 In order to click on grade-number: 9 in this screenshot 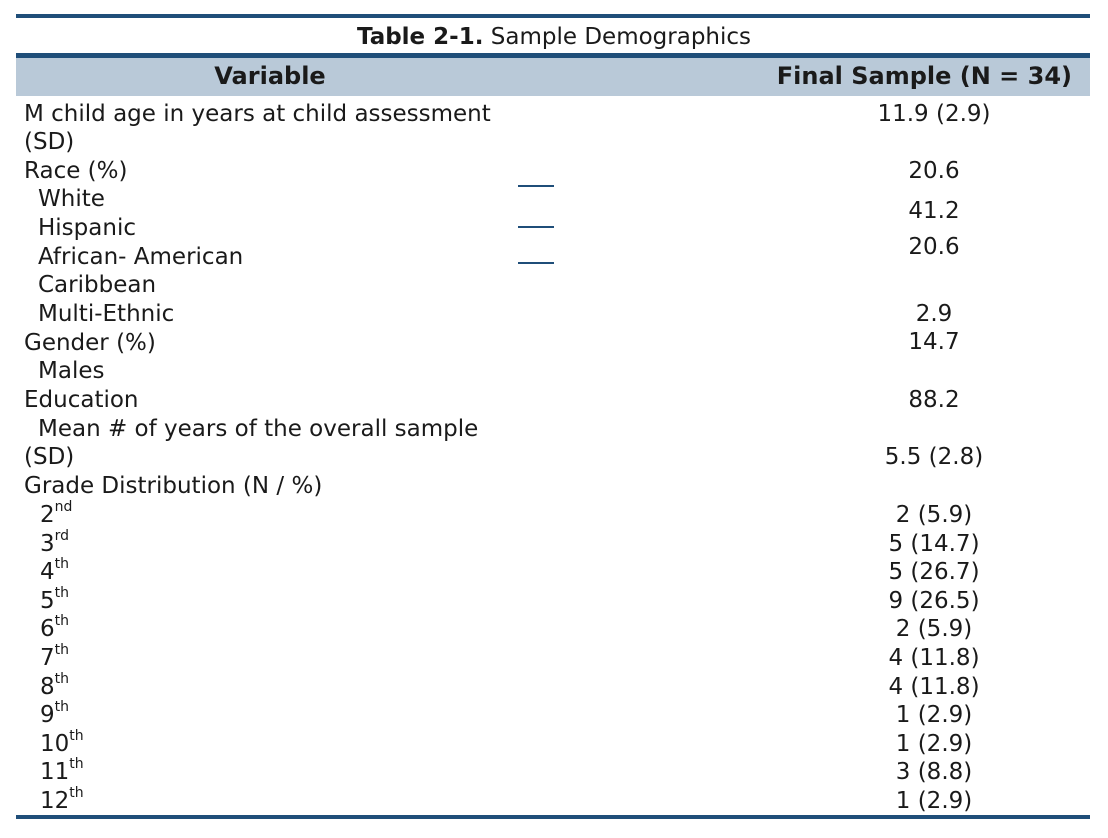, I will do `click(47, 715)`.